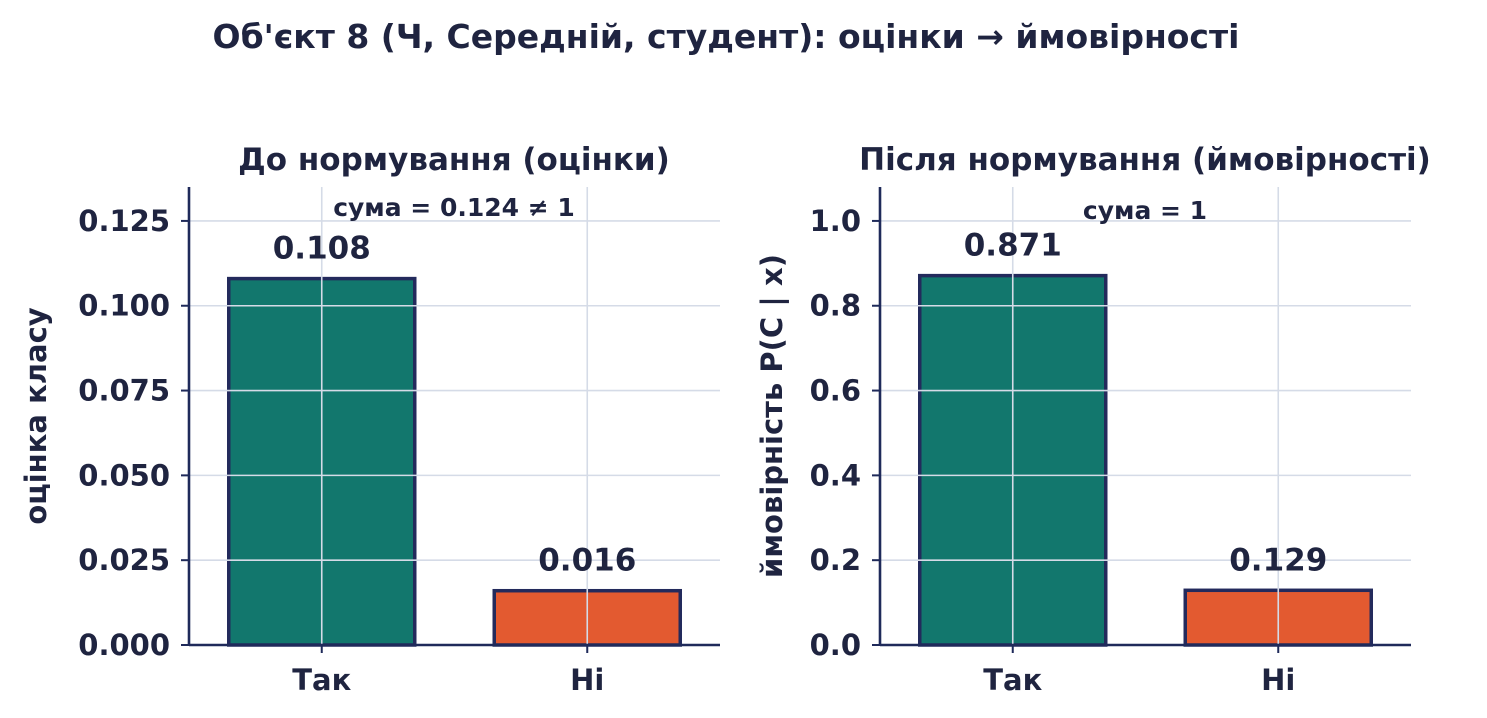 The width and height of the screenshot is (1487, 718). What do you see at coordinates (124, 645) in the screenshot?
I see `y-tick-label: 0.000` at bounding box center [124, 645].